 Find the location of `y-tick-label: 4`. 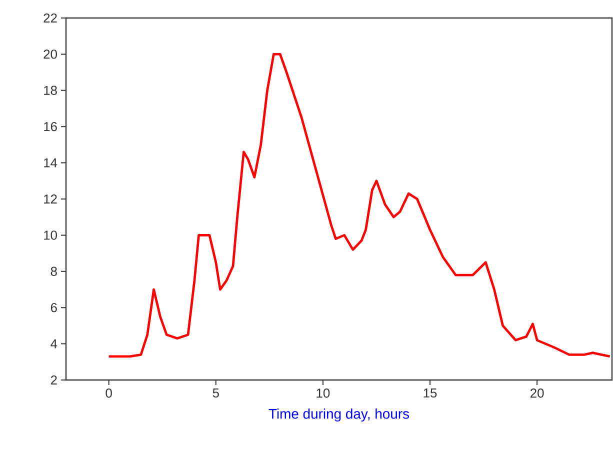

y-tick-label: 4 is located at coordinates (54, 343).